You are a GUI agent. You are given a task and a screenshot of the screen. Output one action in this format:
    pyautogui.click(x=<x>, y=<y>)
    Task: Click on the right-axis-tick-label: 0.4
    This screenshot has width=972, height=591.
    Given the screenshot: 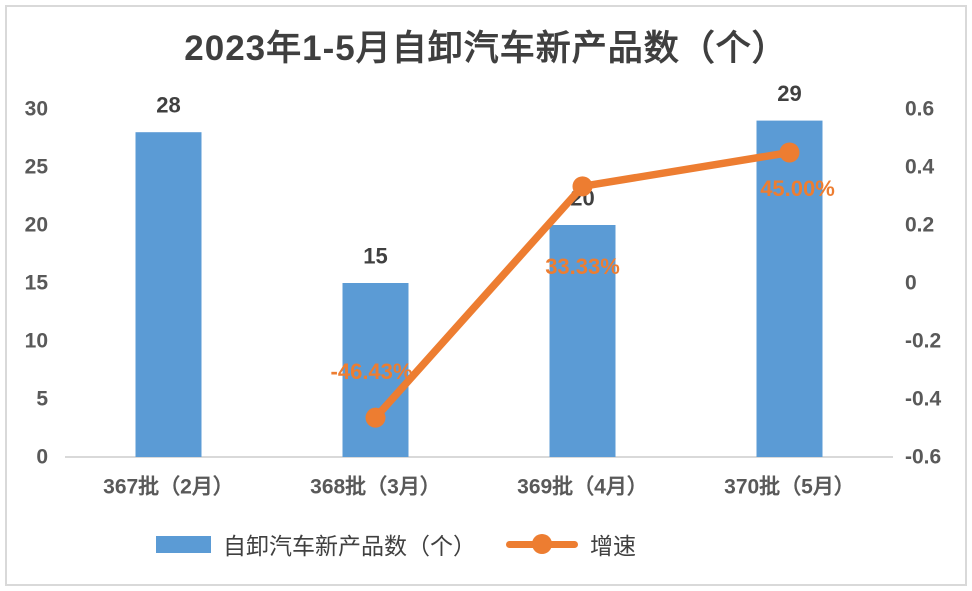 What is the action you would take?
    pyautogui.click(x=920, y=167)
    